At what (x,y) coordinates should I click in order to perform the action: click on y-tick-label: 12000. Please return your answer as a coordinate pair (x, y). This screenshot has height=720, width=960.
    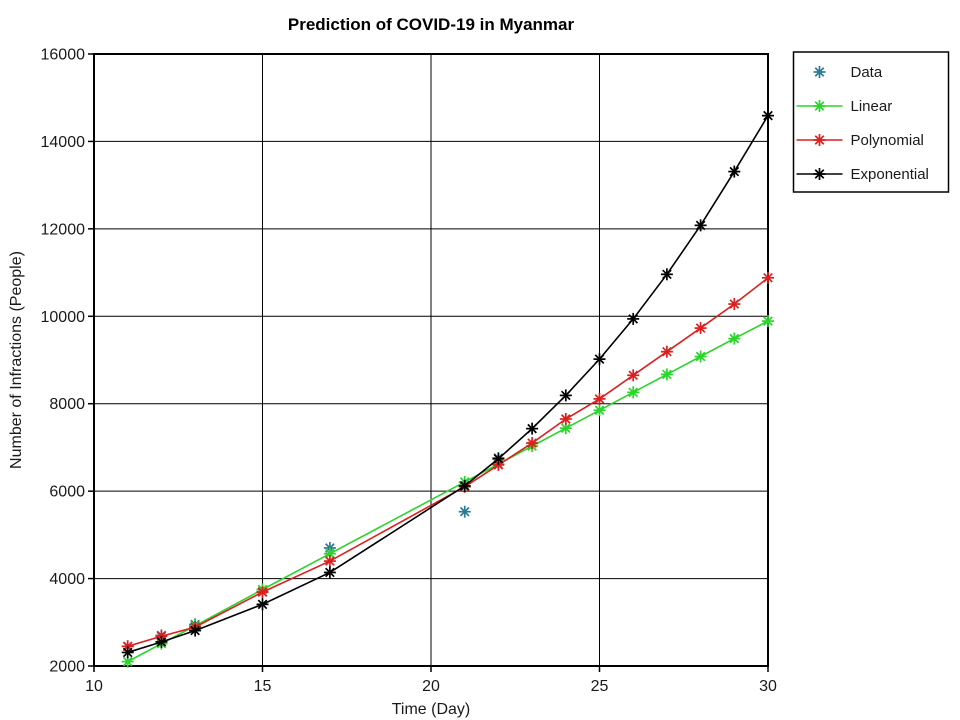
    Looking at the image, I should click on (63, 229).